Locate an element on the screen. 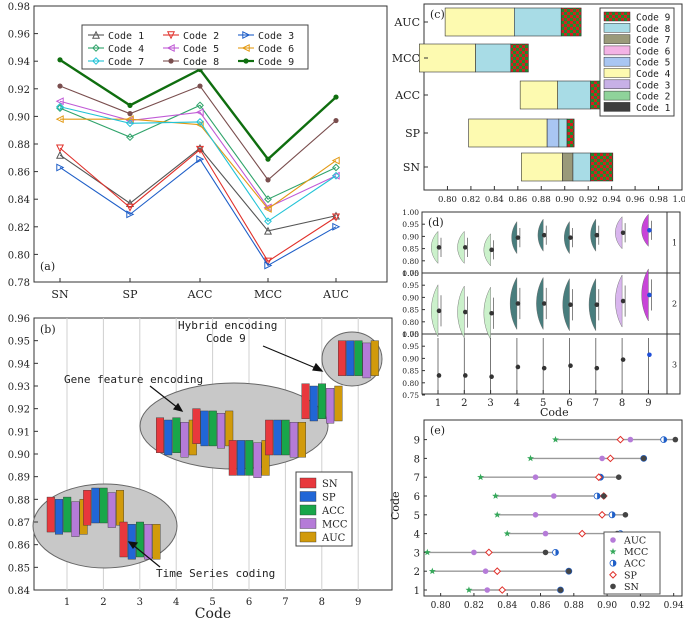 The height and width of the screenshot is (627, 685). legend-swatch-acc is located at coordinates (308, 510).